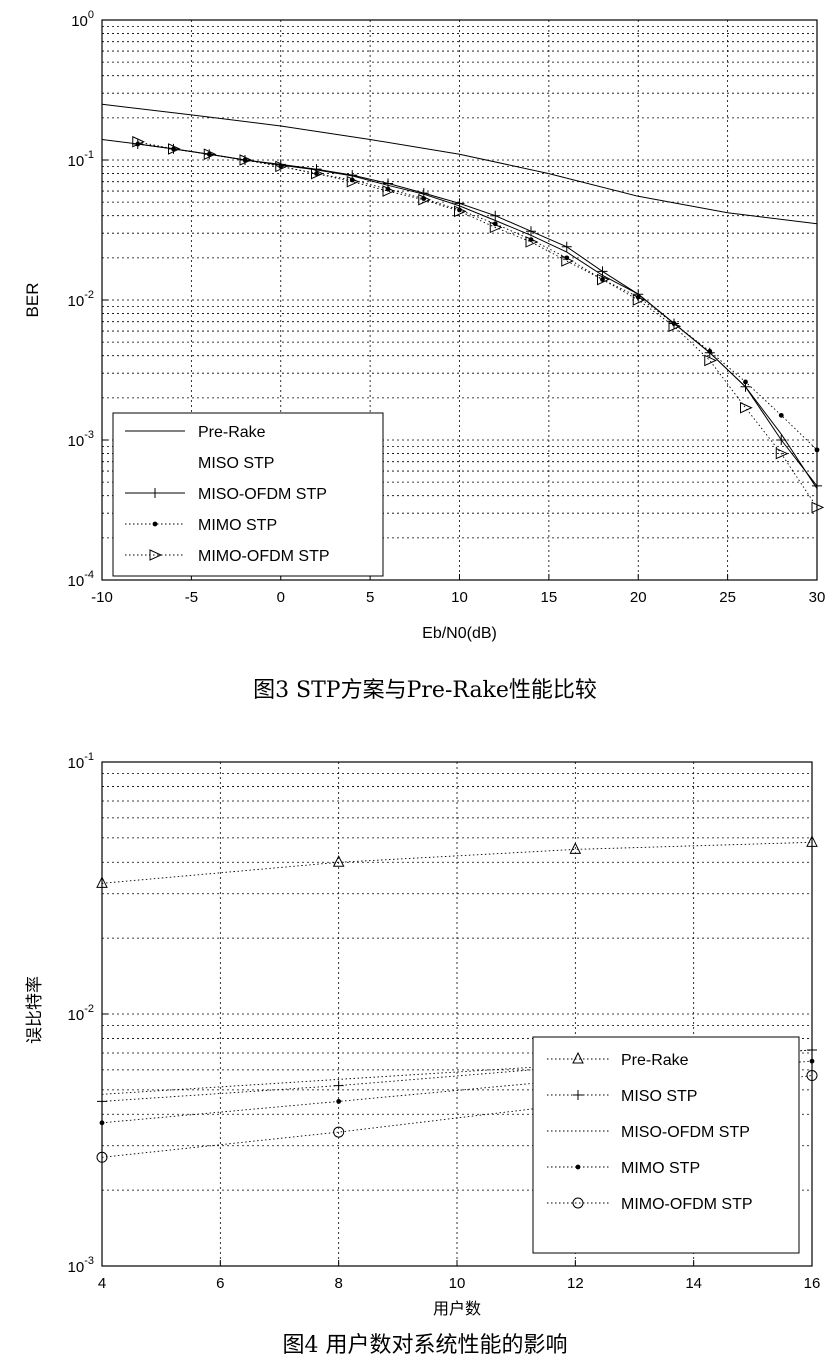 The width and height of the screenshot is (839, 1370). I want to click on x-tick-label: 6, so click(220, 1283).